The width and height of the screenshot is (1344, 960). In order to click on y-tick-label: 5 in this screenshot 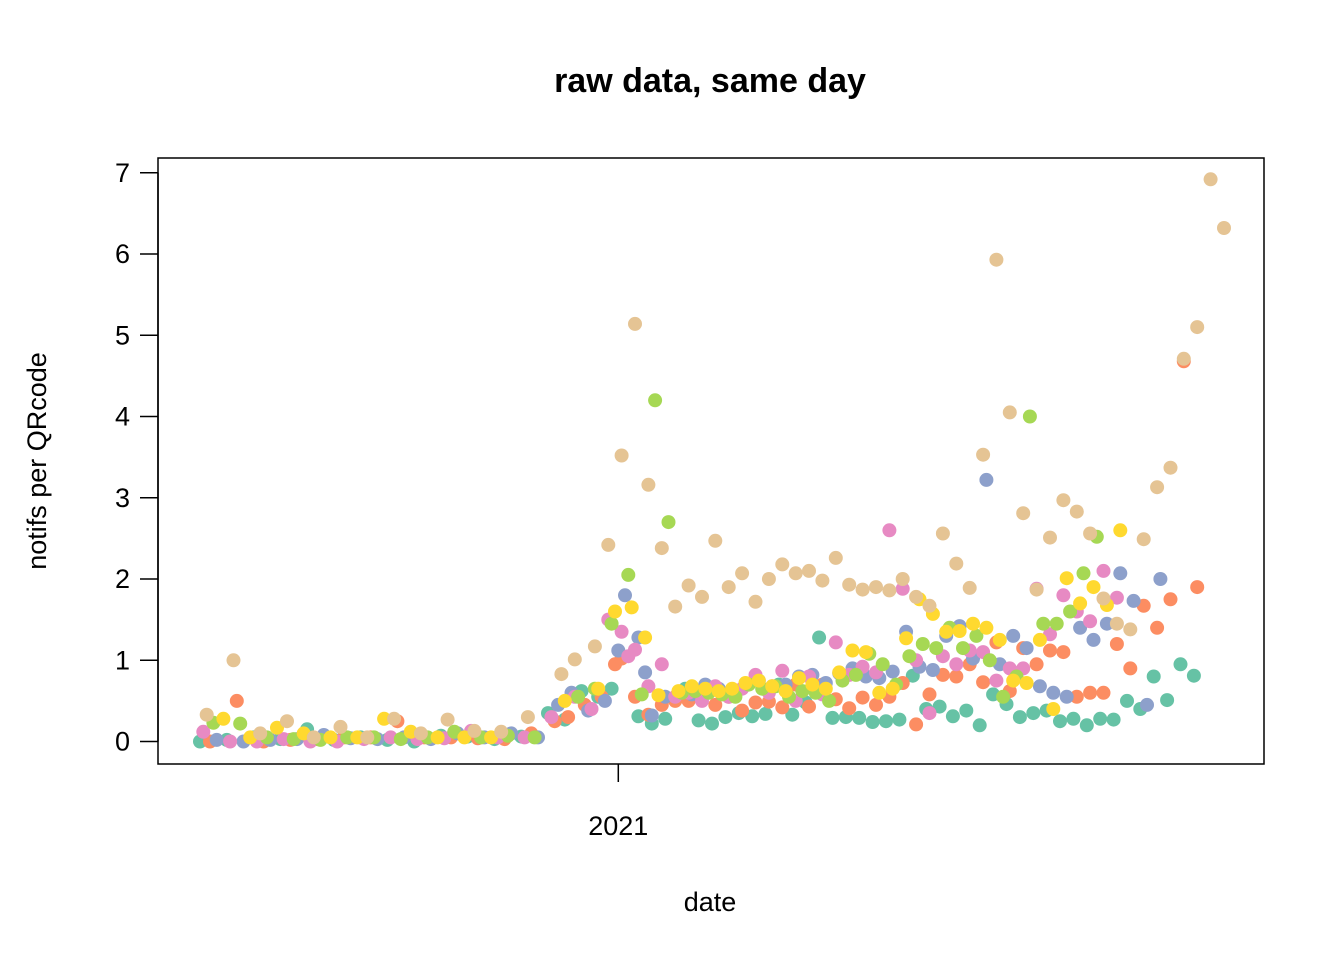, I will do `click(122, 335)`.